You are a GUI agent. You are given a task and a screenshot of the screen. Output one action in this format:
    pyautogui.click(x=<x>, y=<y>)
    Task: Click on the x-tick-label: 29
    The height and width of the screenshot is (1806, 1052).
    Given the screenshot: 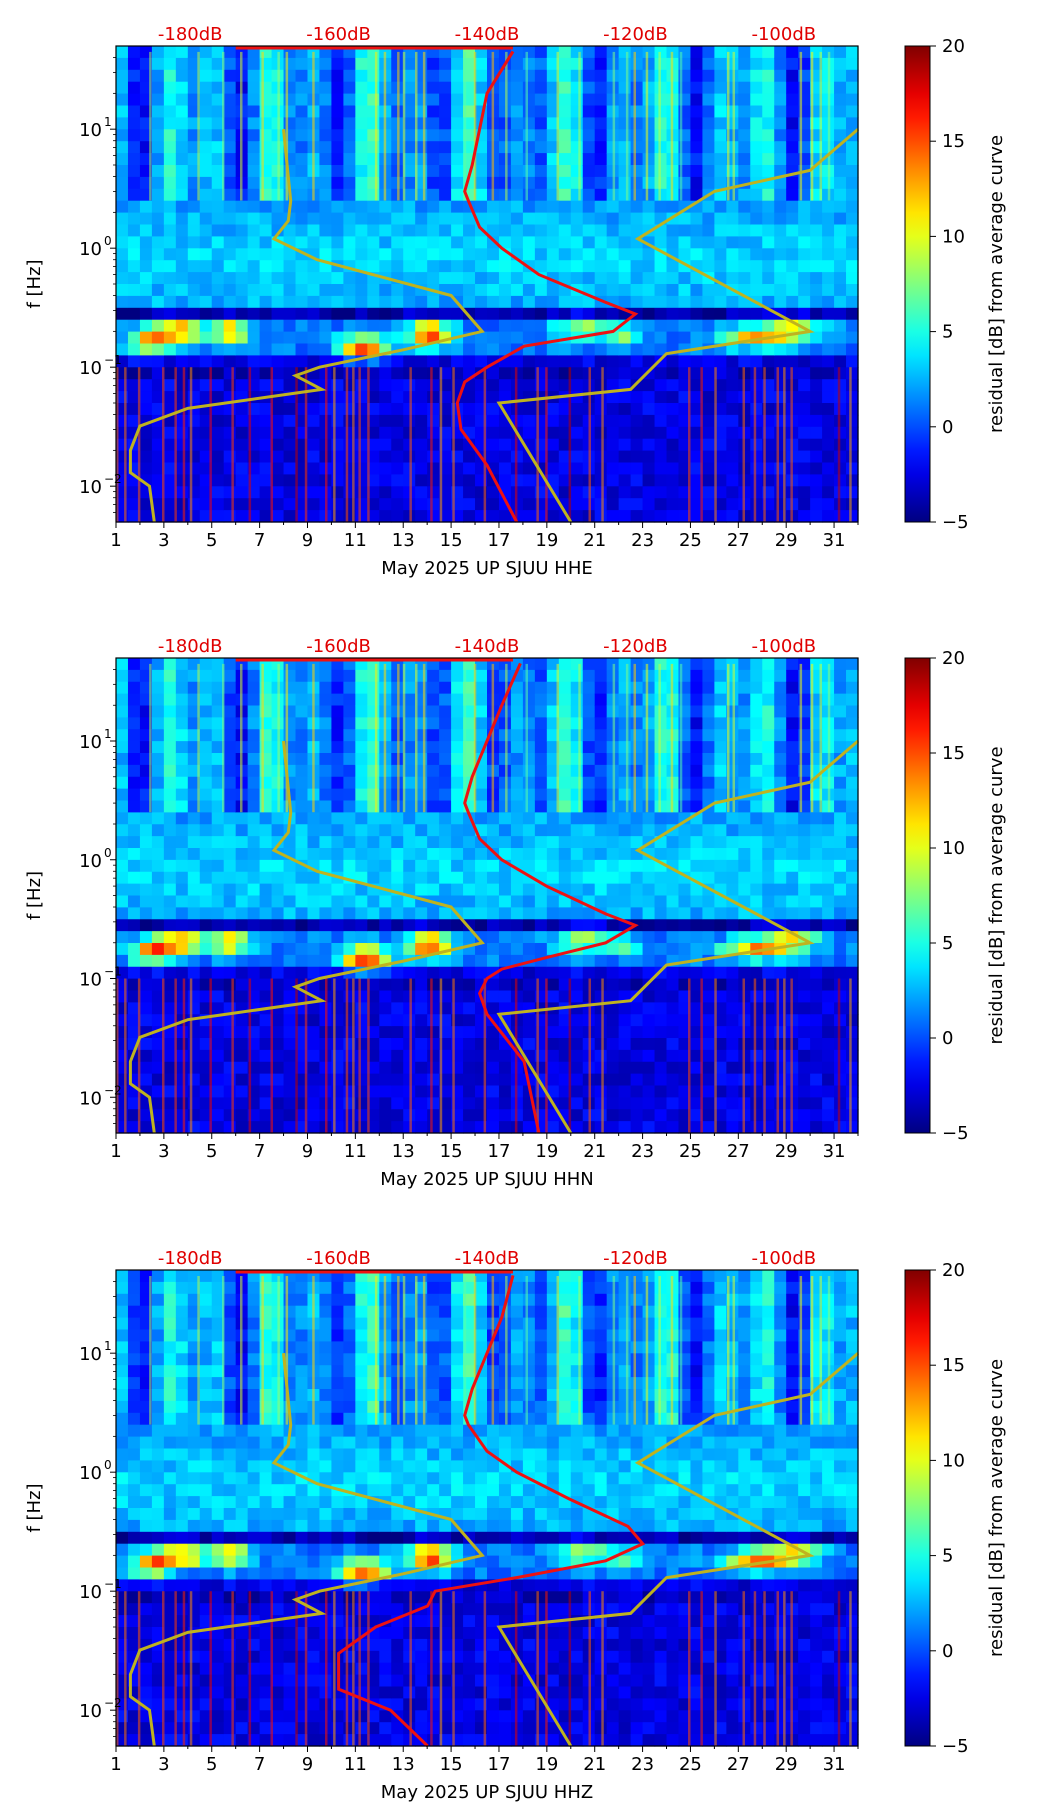 What is the action you would take?
    pyautogui.click(x=786, y=540)
    